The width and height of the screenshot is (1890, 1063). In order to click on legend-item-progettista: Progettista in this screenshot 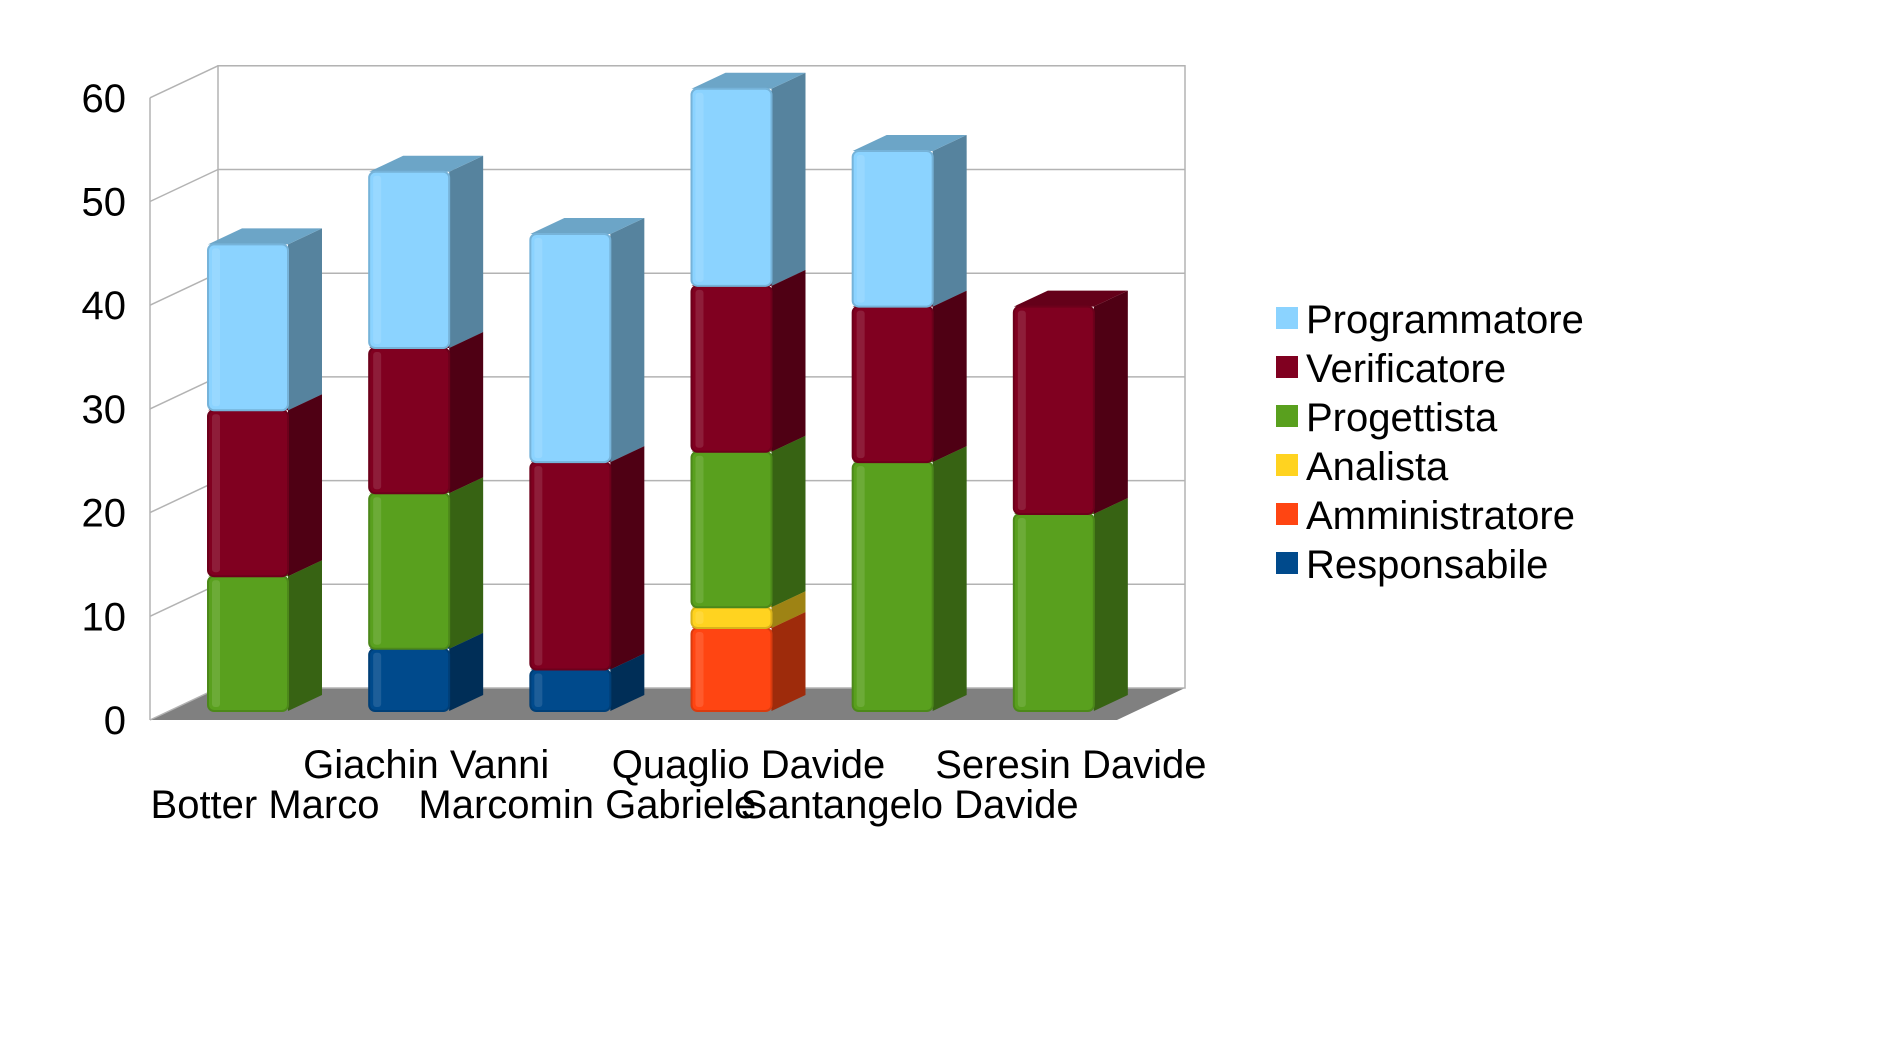, I will do `click(1387, 418)`.